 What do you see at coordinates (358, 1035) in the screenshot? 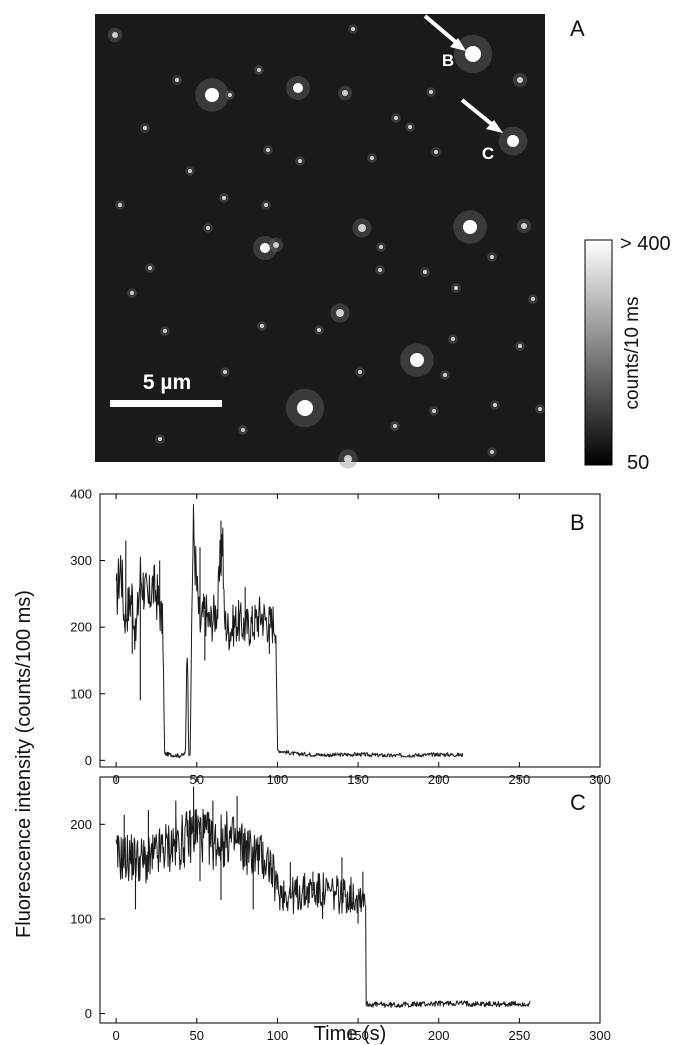
I see `x-tick-label: 150` at bounding box center [358, 1035].